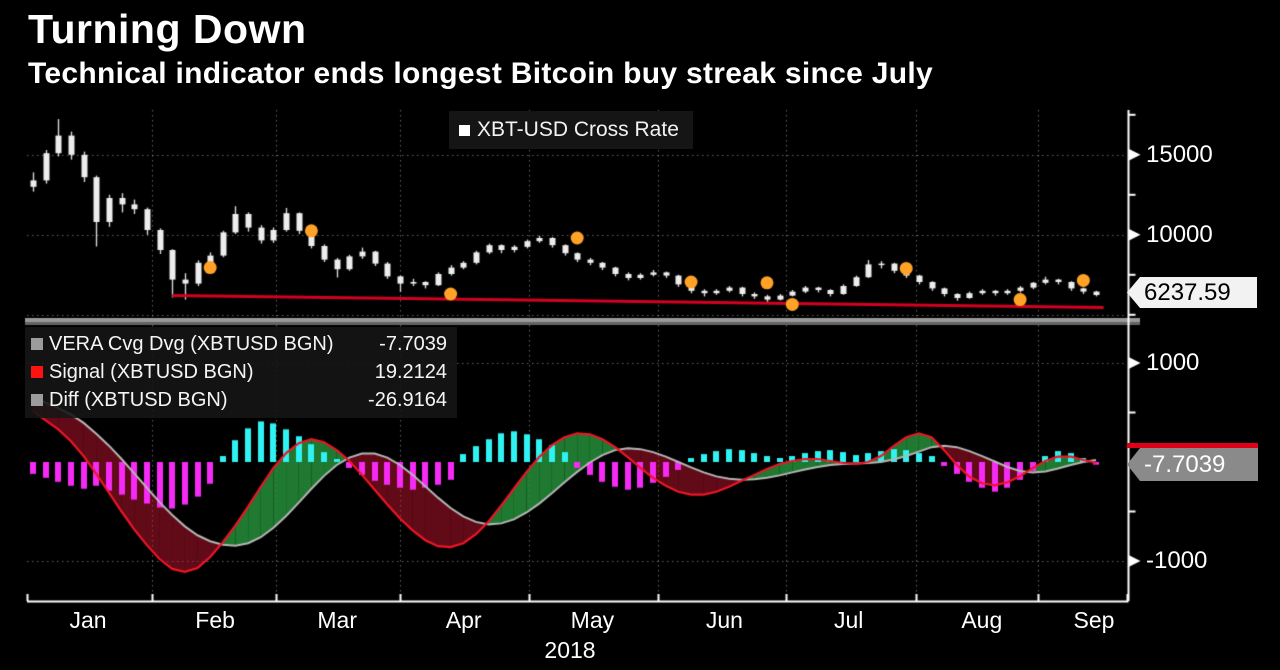  What do you see at coordinates (88, 620) in the screenshot?
I see `month-label-jan: Jan` at bounding box center [88, 620].